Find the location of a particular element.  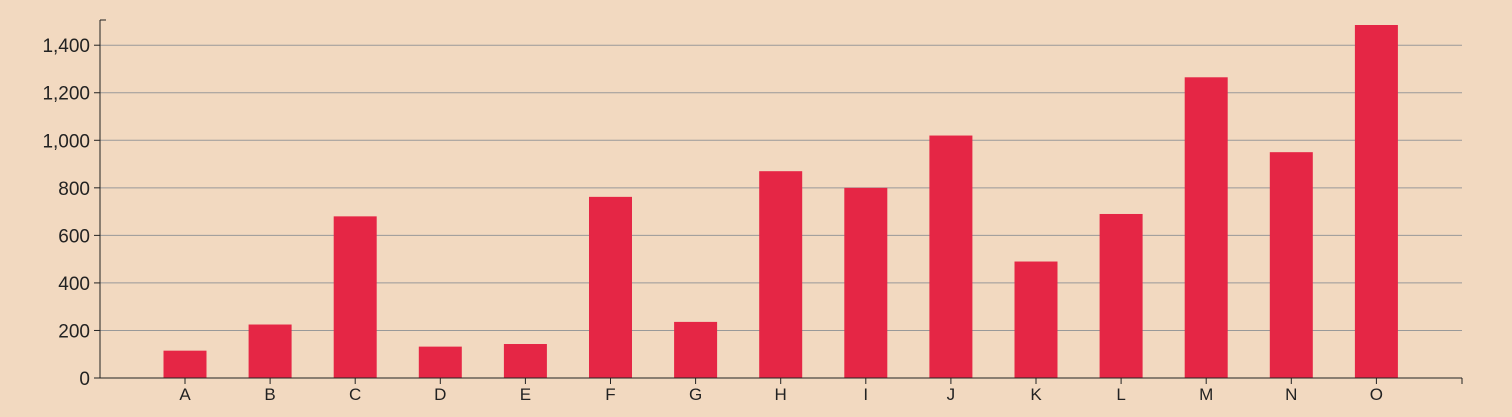

x-tick-label-n: N is located at coordinates (1291, 394).